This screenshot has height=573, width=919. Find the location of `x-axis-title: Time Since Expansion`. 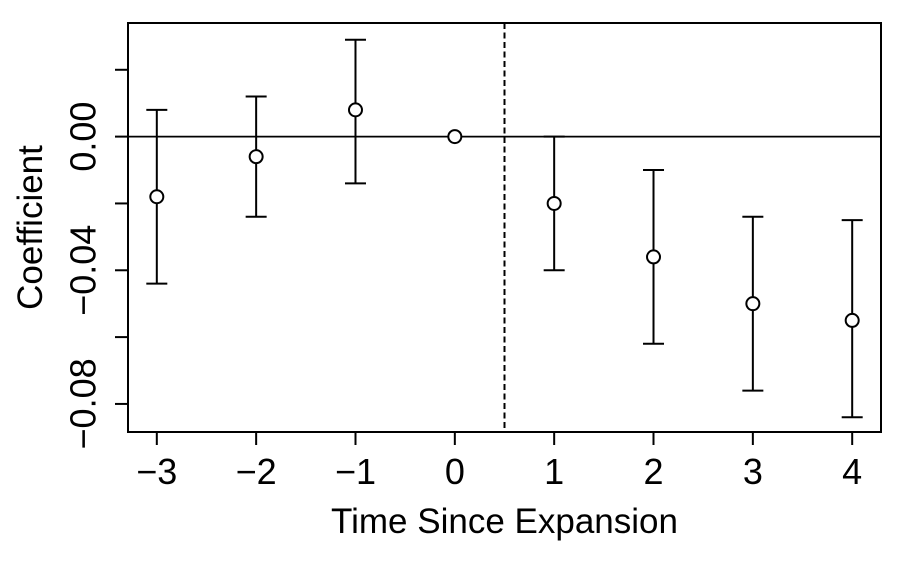

x-axis-title: Time Since Expansion is located at coordinates (504, 521).